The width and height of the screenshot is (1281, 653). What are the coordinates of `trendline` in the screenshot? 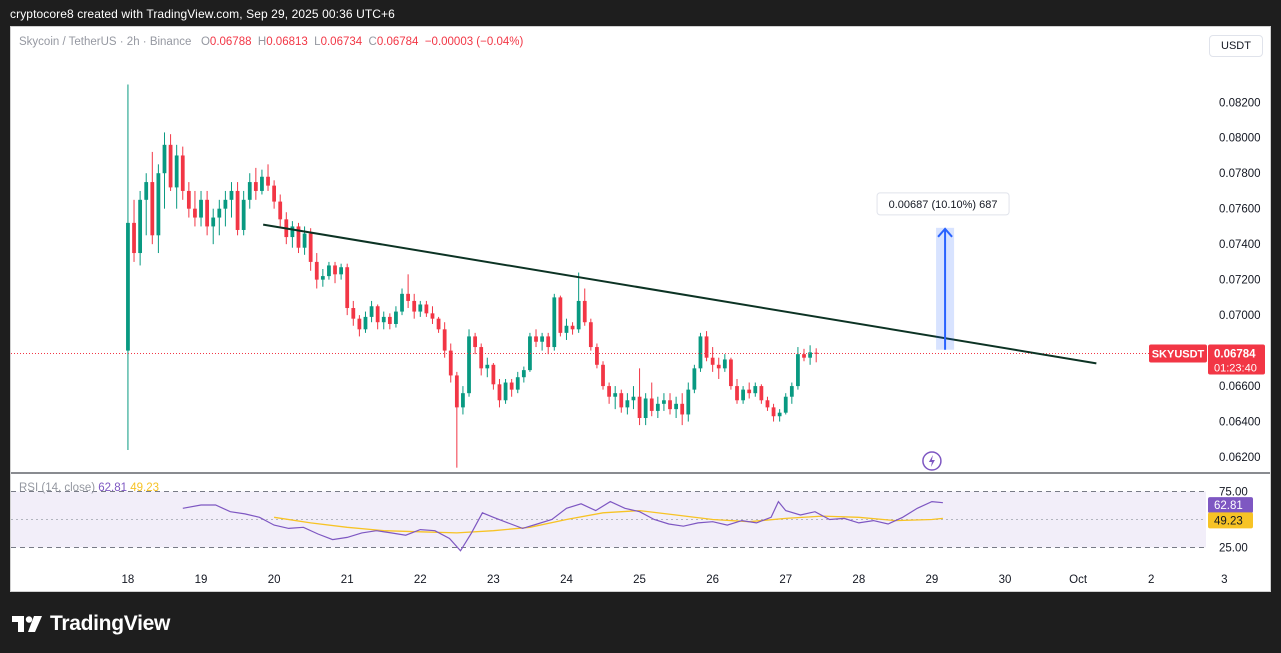 It's located at (679, 294).